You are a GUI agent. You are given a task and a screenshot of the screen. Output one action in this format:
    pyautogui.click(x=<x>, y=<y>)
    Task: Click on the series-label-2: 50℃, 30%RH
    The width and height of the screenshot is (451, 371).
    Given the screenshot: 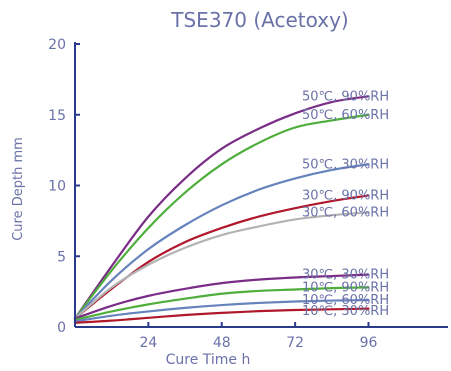 What is the action you would take?
    pyautogui.click(x=345, y=164)
    